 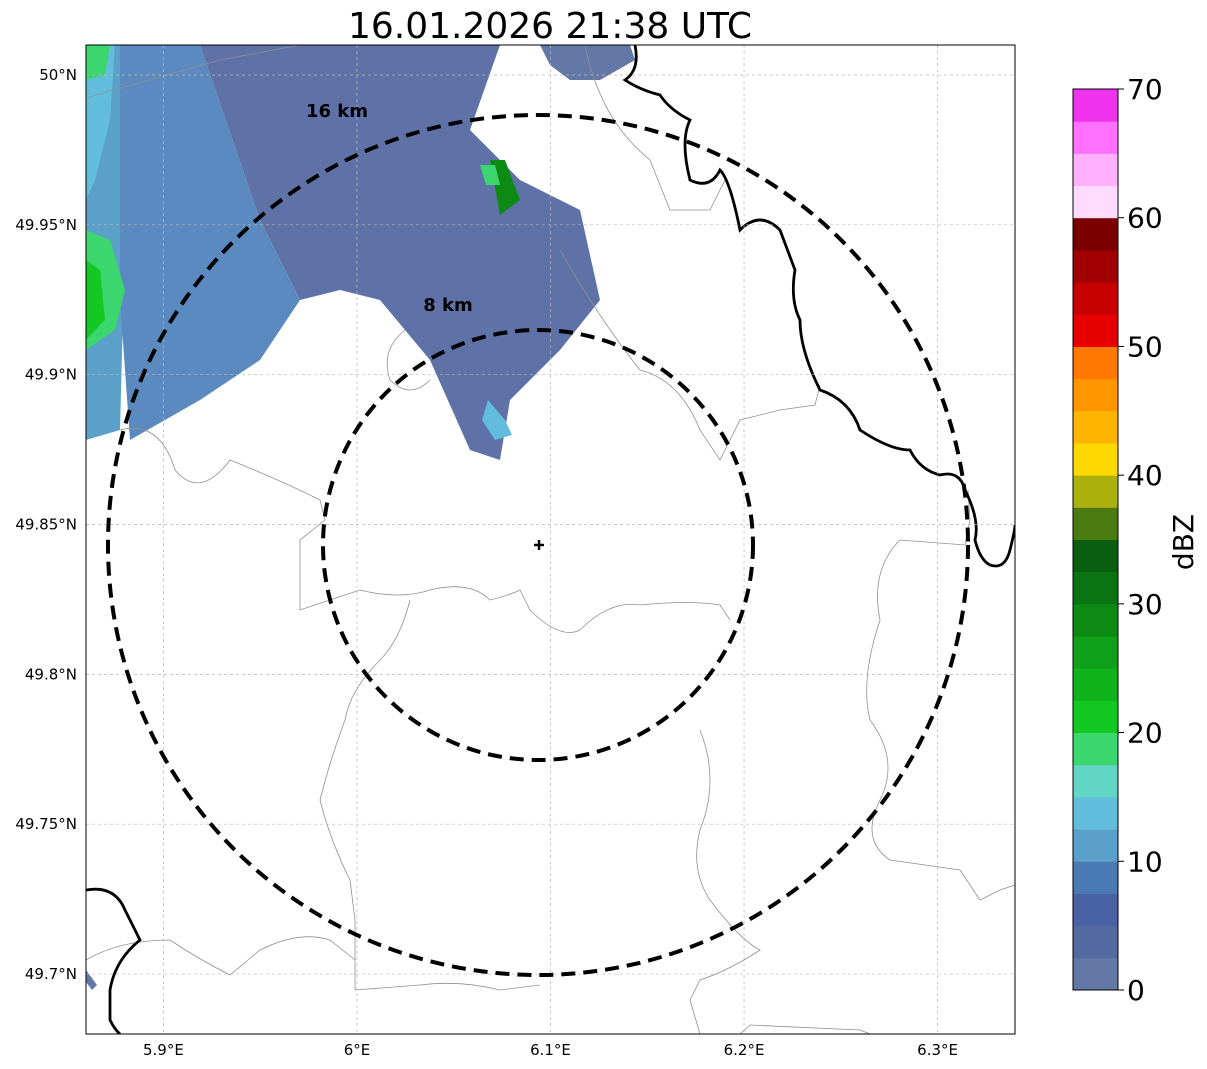 I want to click on lon-tick-label: 6°E, so click(x=357, y=1050).